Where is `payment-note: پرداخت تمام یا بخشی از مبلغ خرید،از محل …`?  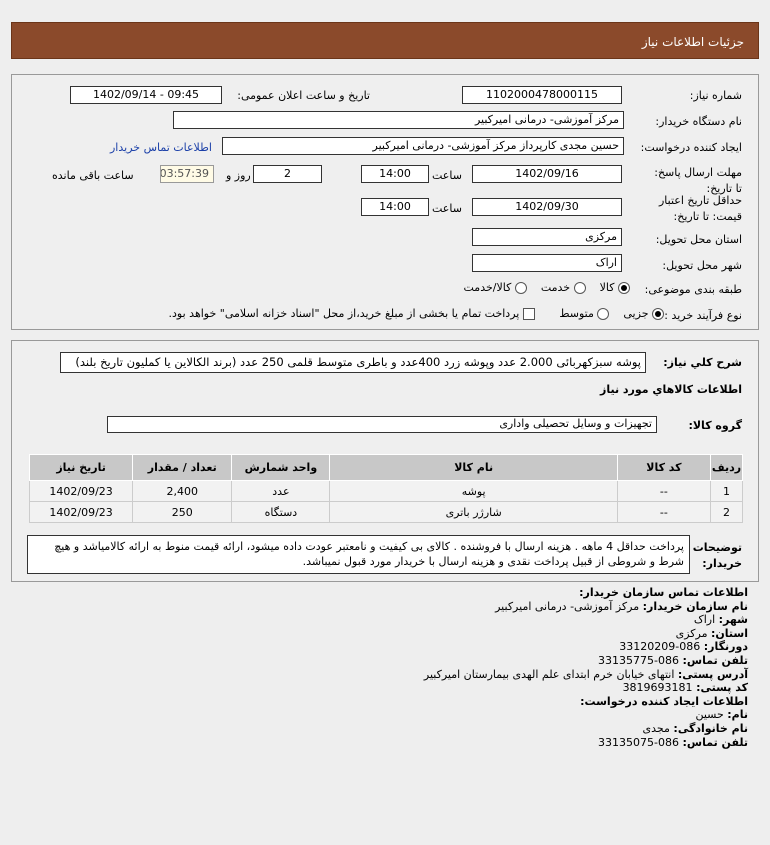 payment-note: پرداخت تمام یا بخشی از مبلغ خرید،از محل … is located at coordinates (344, 313).